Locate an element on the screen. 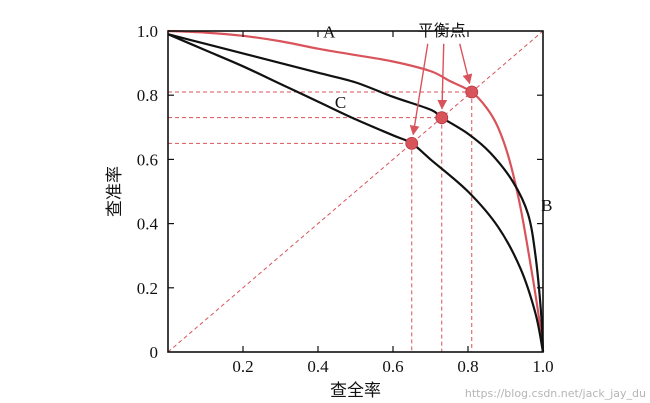 The height and width of the screenshot is (403, 650). annotation-arrows is located at coordinates (441, 89).